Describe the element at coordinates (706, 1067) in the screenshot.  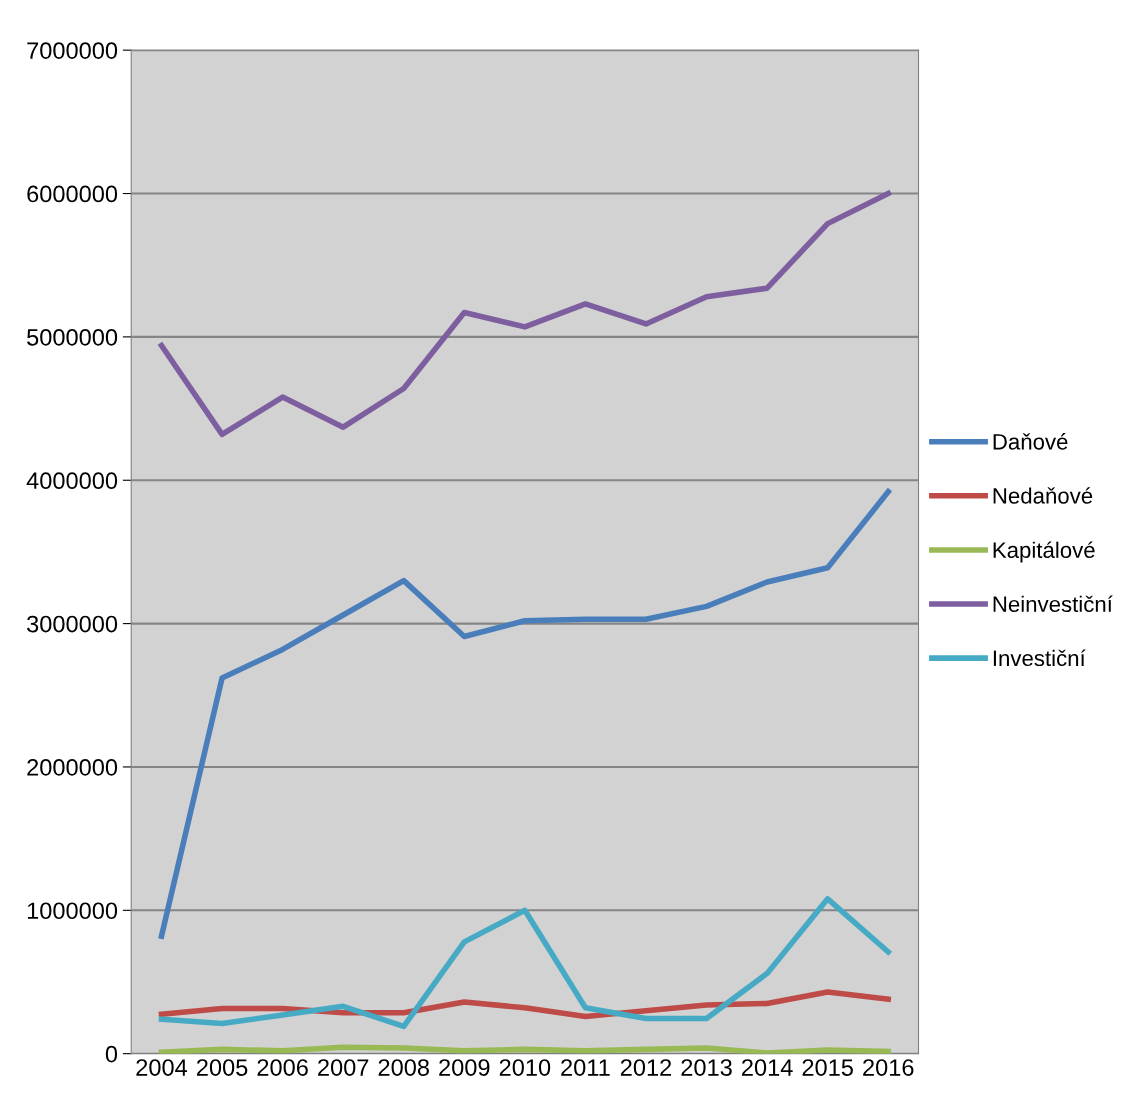
I see `x-tick-label: 2013` at that location.